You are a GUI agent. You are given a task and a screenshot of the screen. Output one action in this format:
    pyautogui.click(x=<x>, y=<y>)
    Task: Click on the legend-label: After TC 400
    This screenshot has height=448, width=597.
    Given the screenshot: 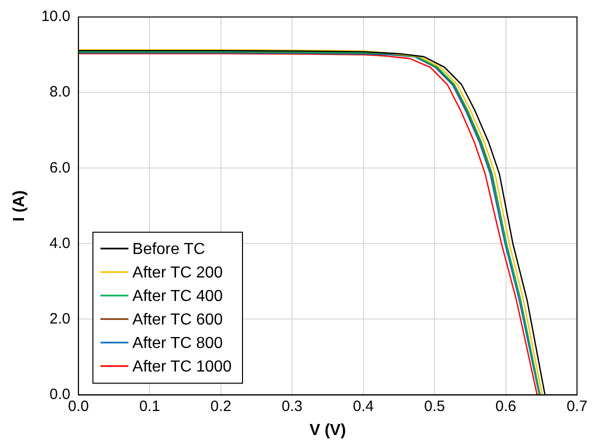 What is the action you would take?
    pyautogui.click(x=177, y=296)
    